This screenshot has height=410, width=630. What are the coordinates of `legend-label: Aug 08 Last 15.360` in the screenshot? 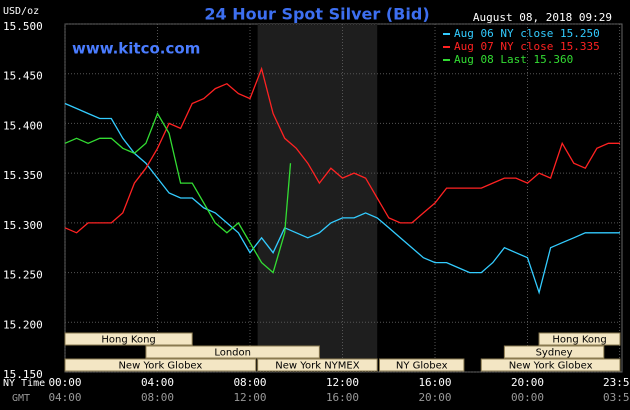 It's located at (513, 59).